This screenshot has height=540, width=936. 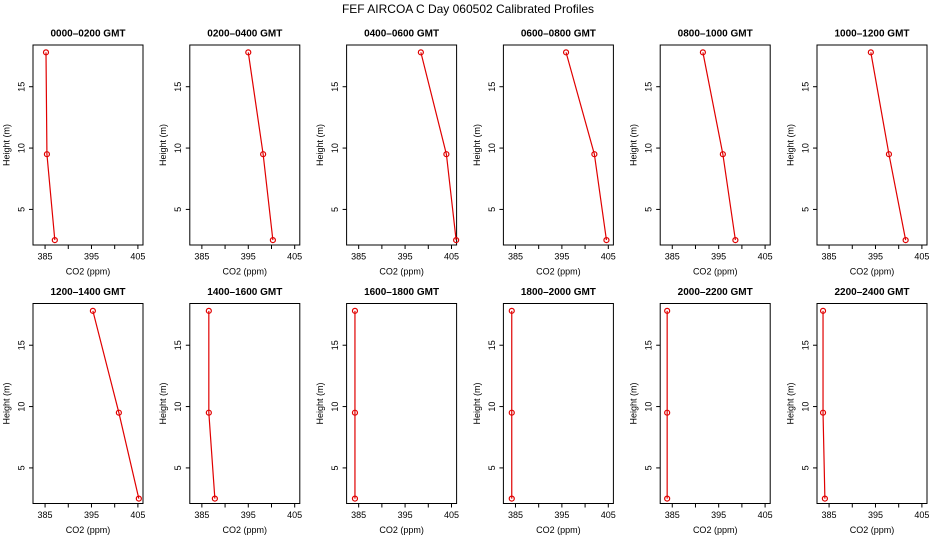 I want to click on panel-title: 2200–2400 GMT, so click(x=871, y=292).